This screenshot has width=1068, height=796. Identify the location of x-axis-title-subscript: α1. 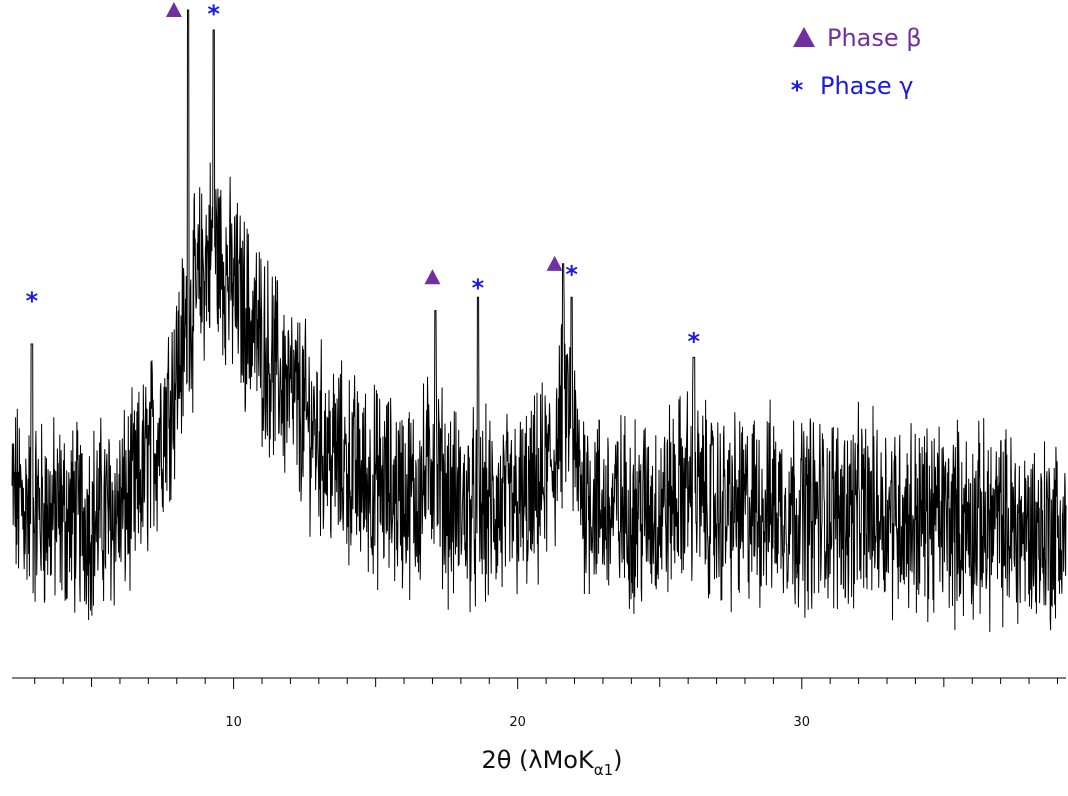
(603, 770).